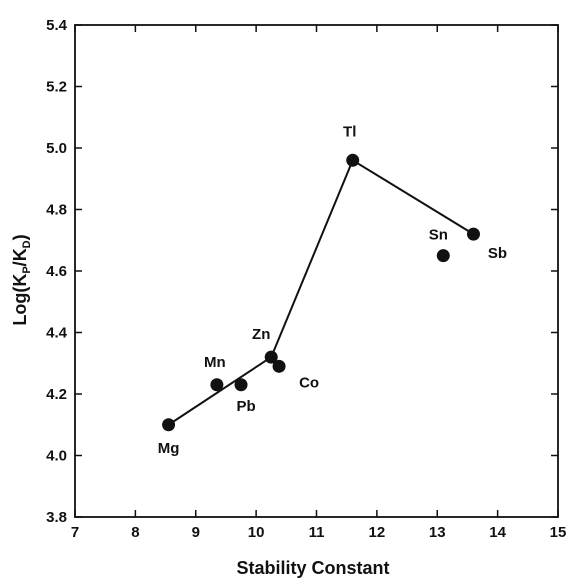  I want to click on data-point-co, so click(279, 366).